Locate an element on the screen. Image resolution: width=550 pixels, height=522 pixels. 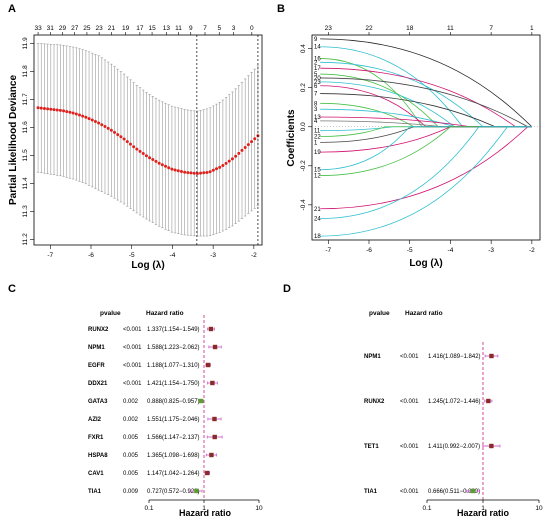
y-tick-label-b: -0.4 is located at coordinates (303, 205).